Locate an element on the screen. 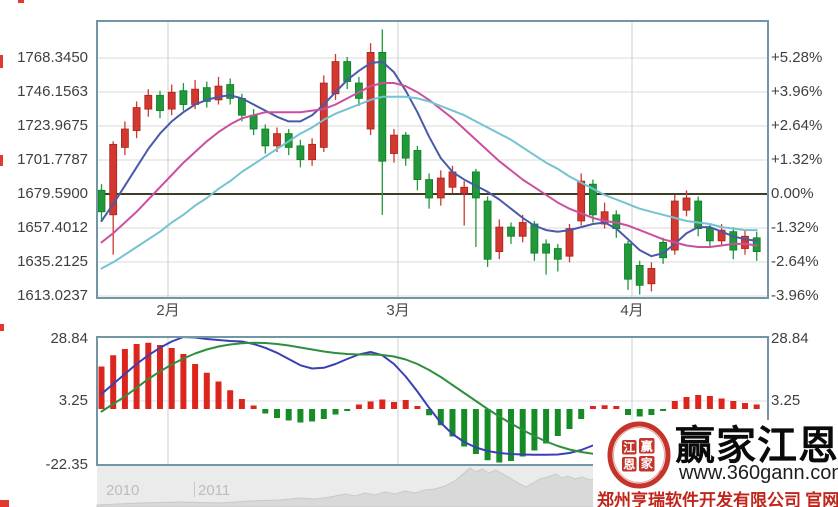 Image resolution: width=838 pixels, height=507 pixels. price-axis-label: 1768.3450 is located at coordinates (52, 57).